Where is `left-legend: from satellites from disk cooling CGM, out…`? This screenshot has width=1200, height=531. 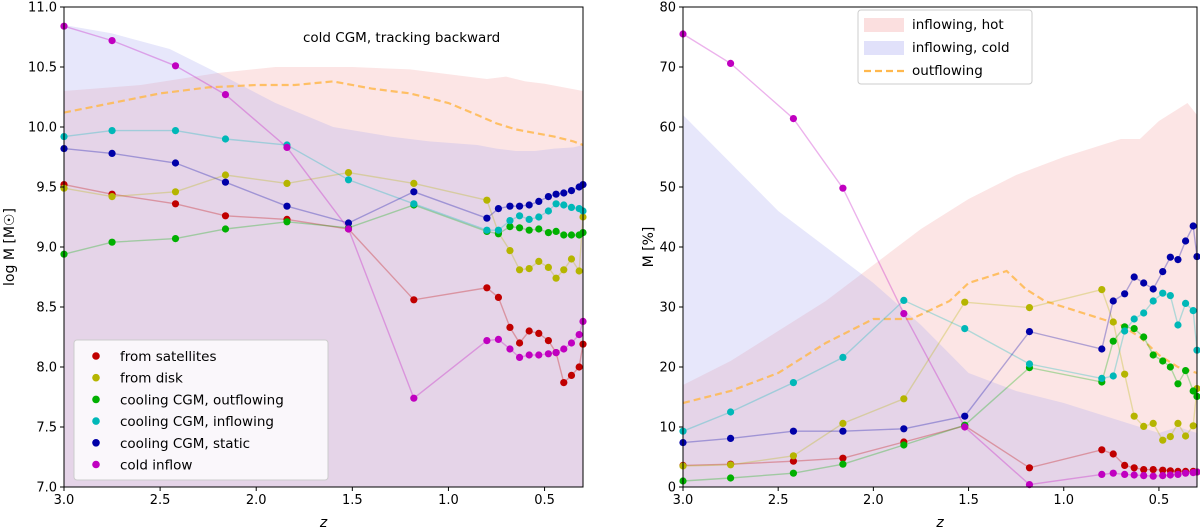 left-legend: from satellites from disk cooling CGM, out… is located at coordinates (201, 410).